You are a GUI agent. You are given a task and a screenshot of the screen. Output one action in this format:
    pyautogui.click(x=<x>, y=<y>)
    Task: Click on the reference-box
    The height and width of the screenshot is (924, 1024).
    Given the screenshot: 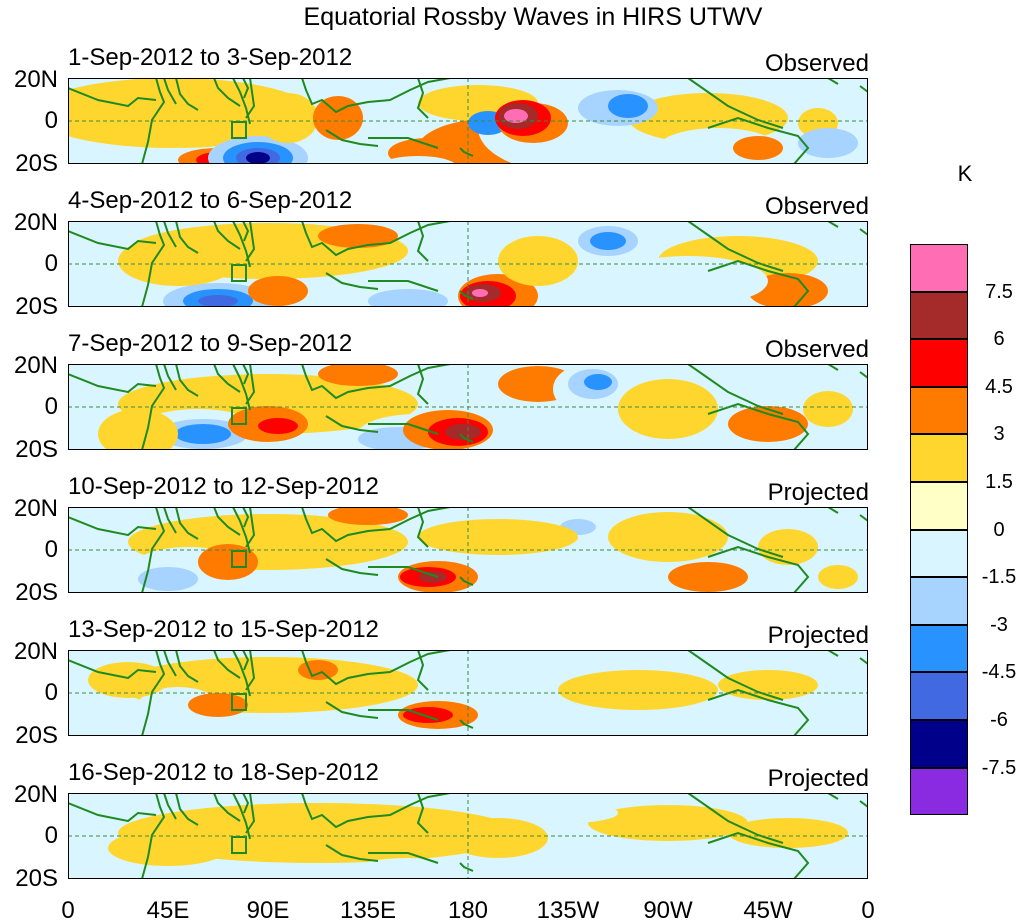 What is the action you would take?
    pyautogui.click(x=239, y=702)
    